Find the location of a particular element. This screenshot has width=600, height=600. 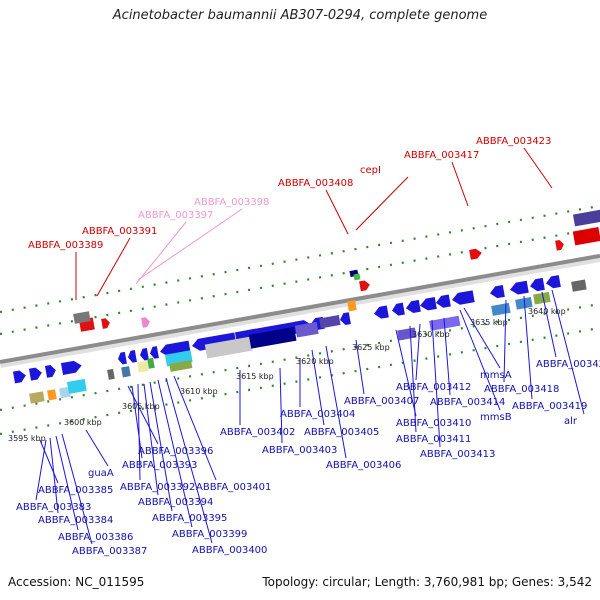

lower-gene-label: ABBFA_003387 is located at coordinates (109, 551).